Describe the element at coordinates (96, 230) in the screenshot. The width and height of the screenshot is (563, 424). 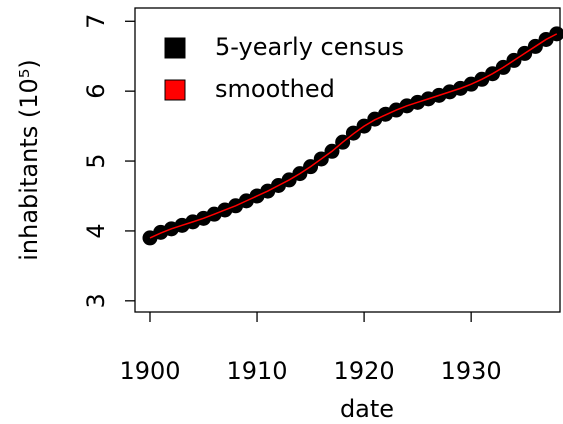
I see `y-tick-label: 4` at that location.